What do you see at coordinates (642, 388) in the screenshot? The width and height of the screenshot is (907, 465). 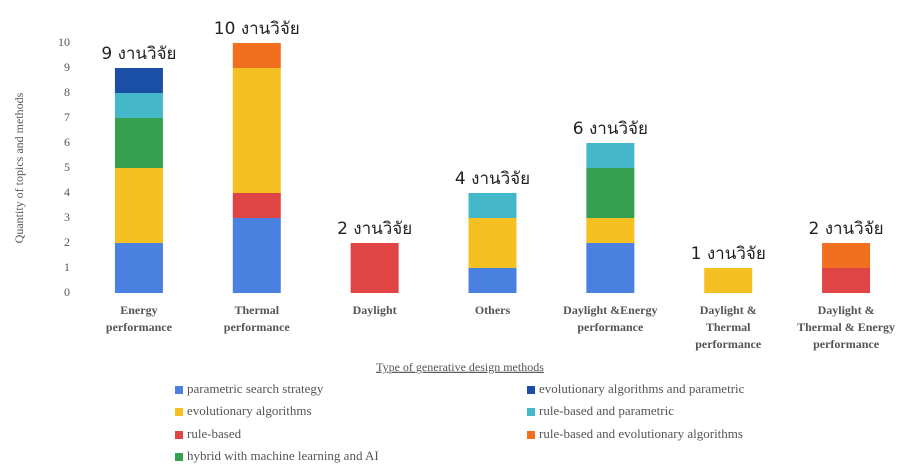 I see `legend-label: evolutionary algorithms and parametric` at bounding box center [642, 388].